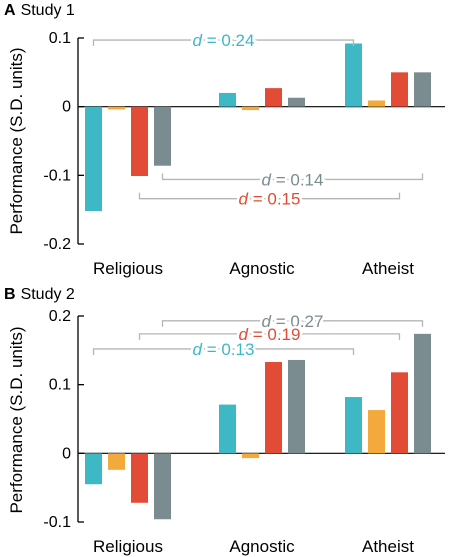  I want to click on effect-size-bracket: d = 0.24, so click(223, 41).